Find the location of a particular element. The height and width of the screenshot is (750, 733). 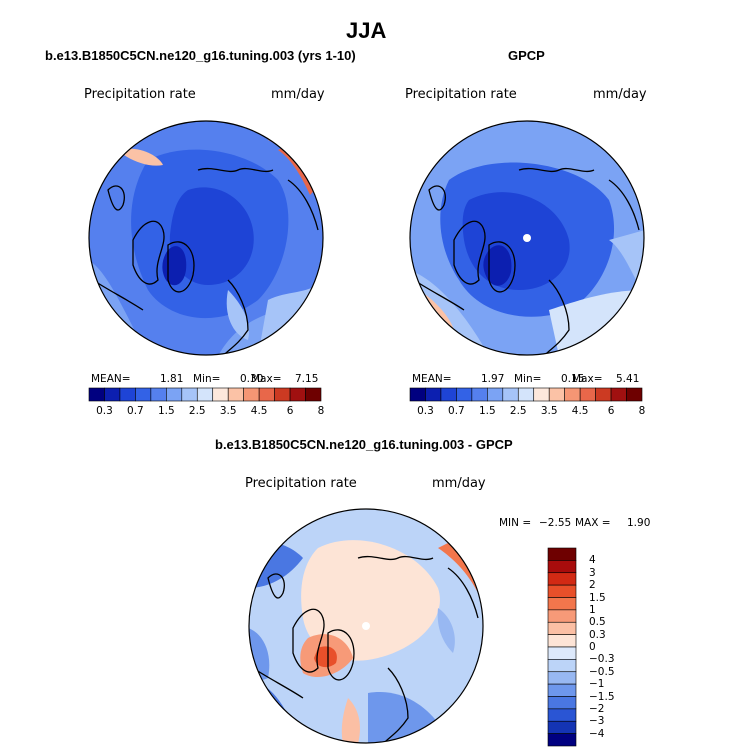

colorbar-tick-label: 3.5 is located at coordinates (549, 411).